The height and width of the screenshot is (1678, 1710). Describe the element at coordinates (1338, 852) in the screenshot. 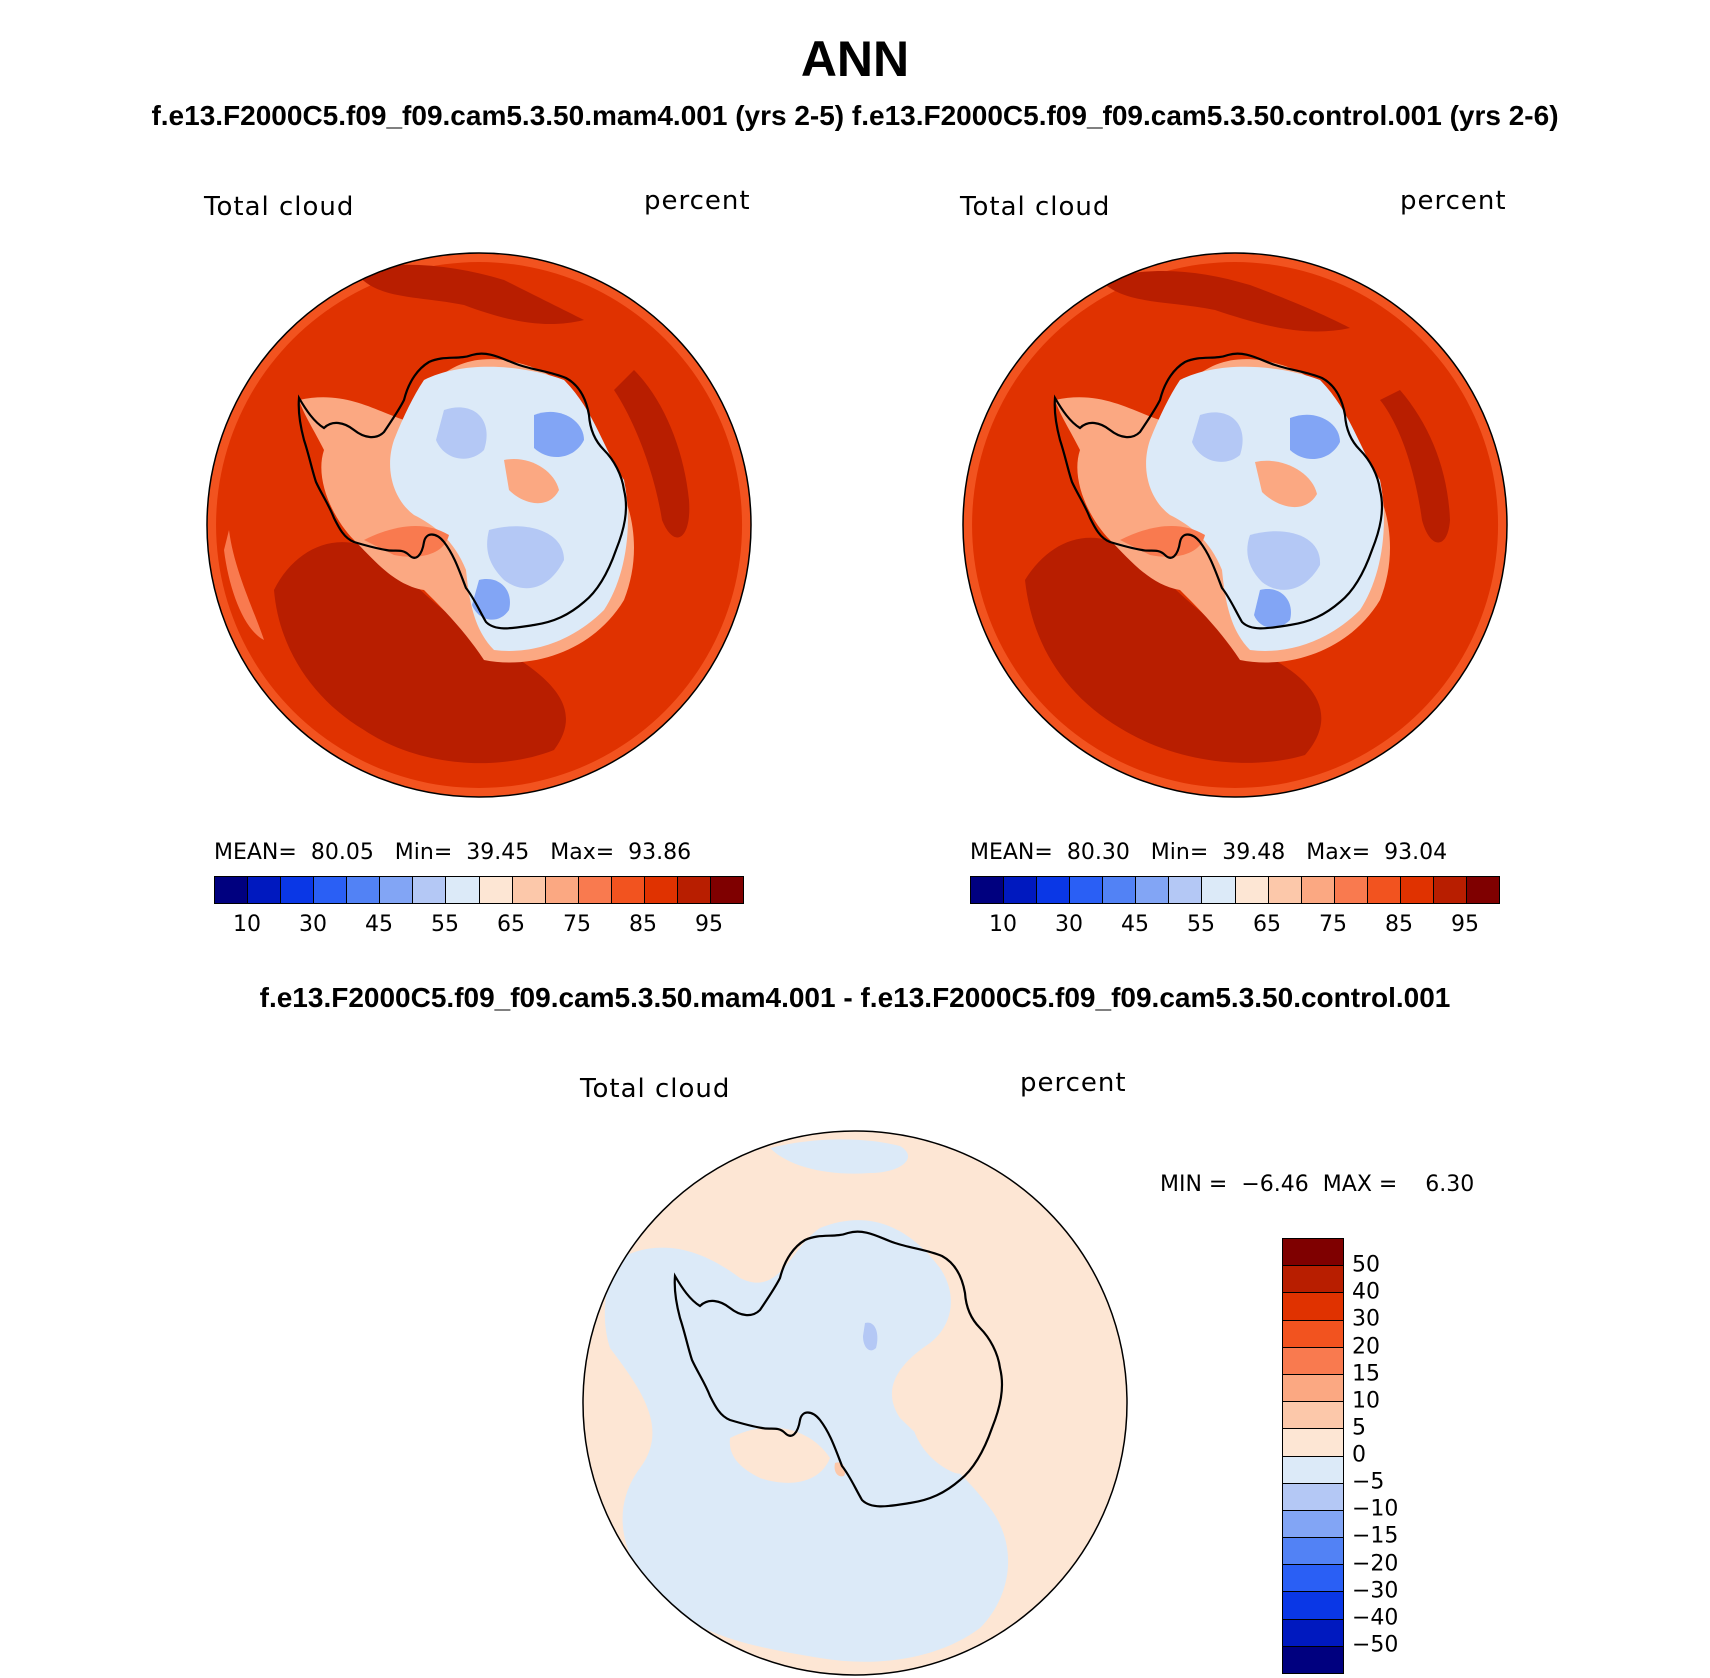

I see `panel2-max-label: Max=` at that location.